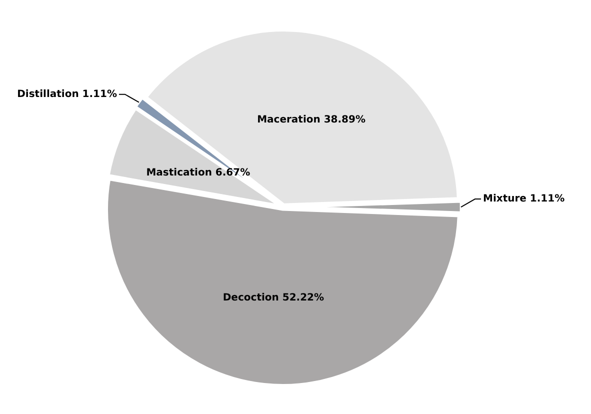 The image size is (591, 414). I want to click on slice-label: Distillation 1.11%, so click(67, 94).